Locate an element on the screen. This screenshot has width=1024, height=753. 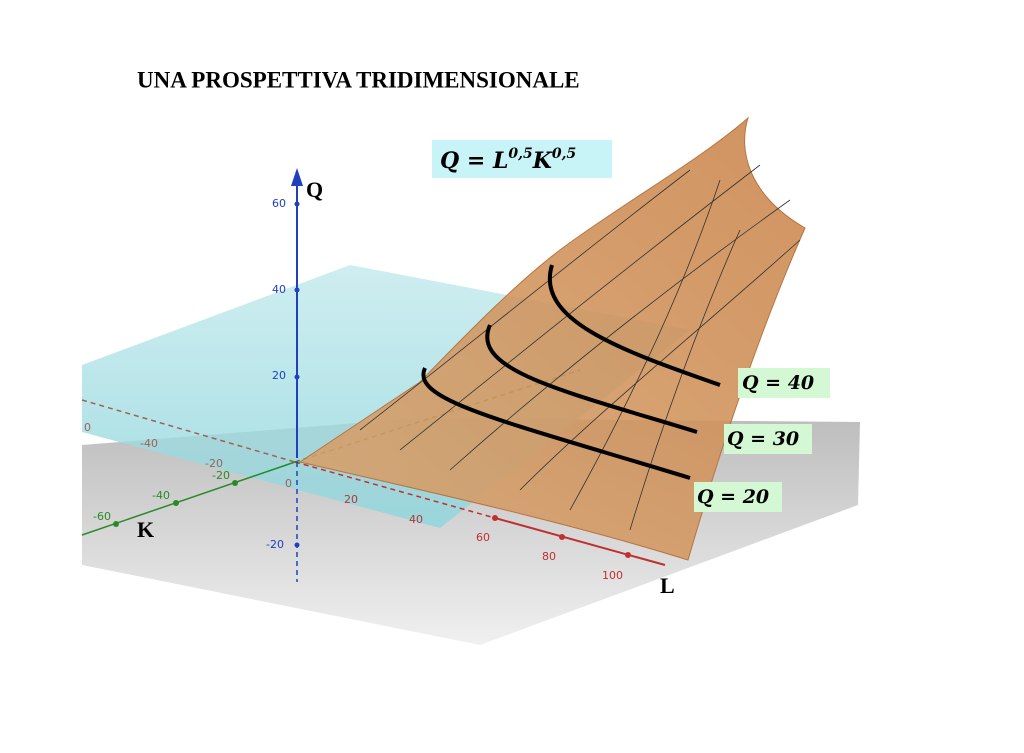
q-tick: 40 is located at coordinates (279, 289).